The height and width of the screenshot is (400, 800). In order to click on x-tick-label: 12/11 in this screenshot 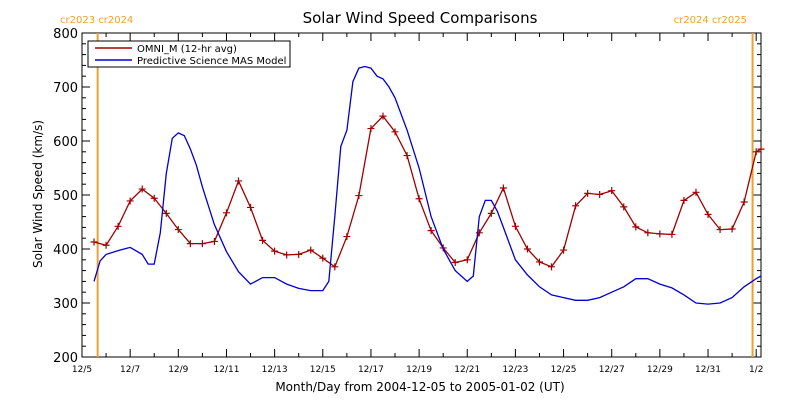, I will do `click(226, 370)`.